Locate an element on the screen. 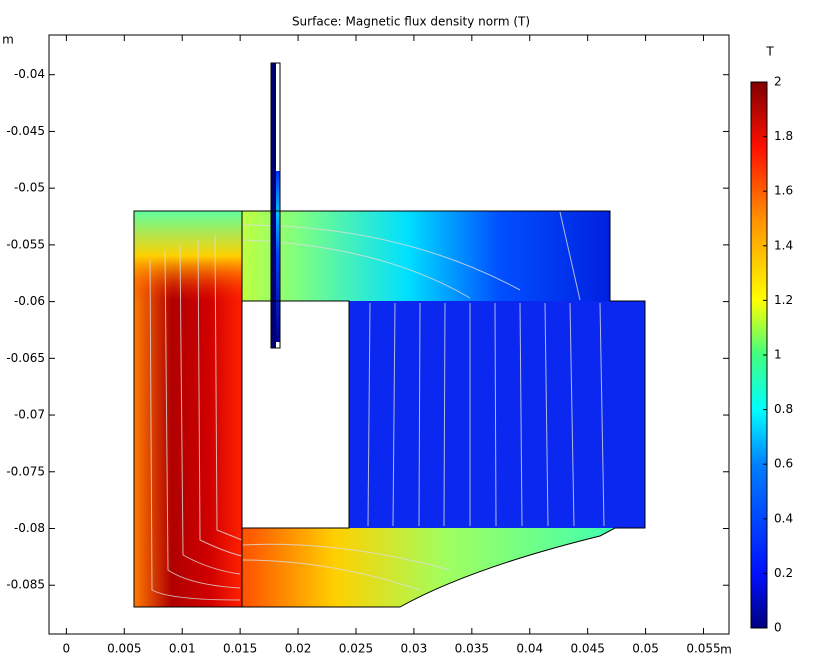  x-tick-label: 0.035 is located at coordinates (472, 649).